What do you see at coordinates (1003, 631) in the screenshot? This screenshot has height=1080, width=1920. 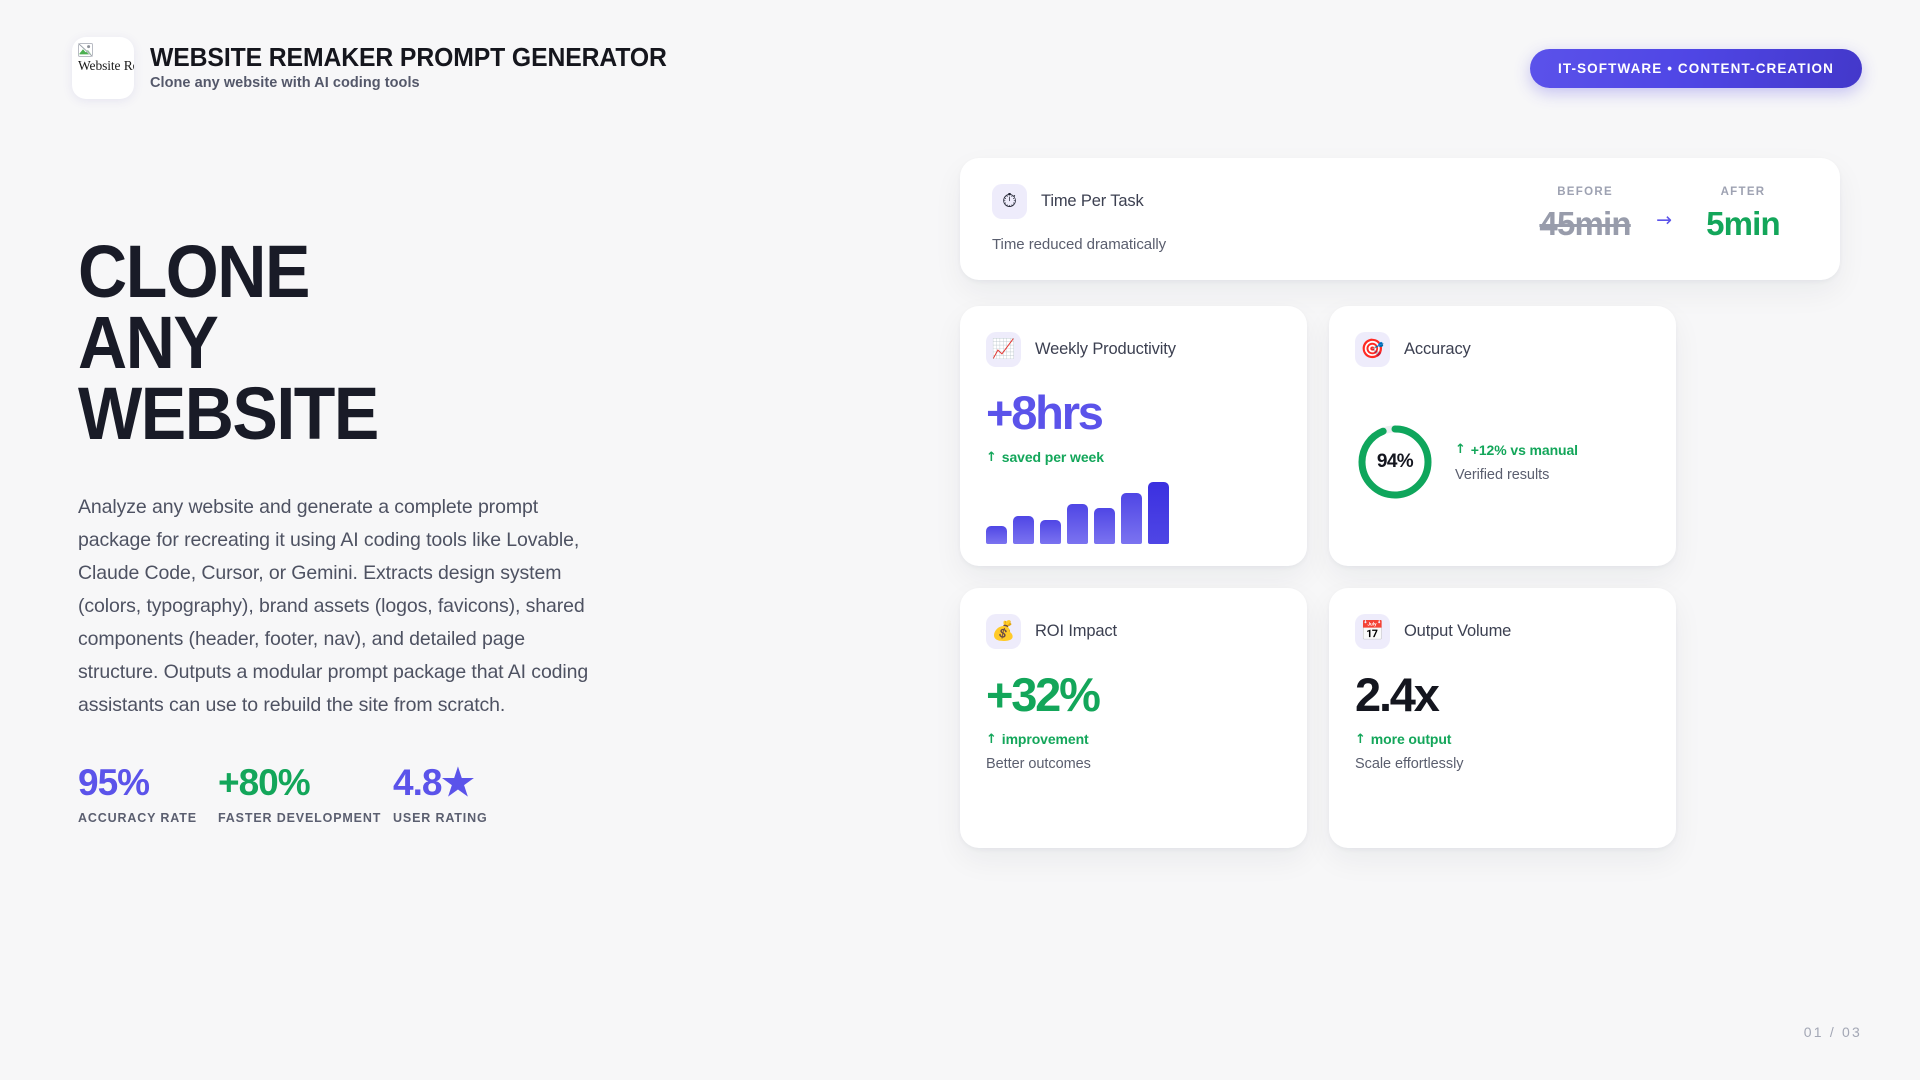 I see `money-bag-icon: 💰` at bounding box center [1003, 631].